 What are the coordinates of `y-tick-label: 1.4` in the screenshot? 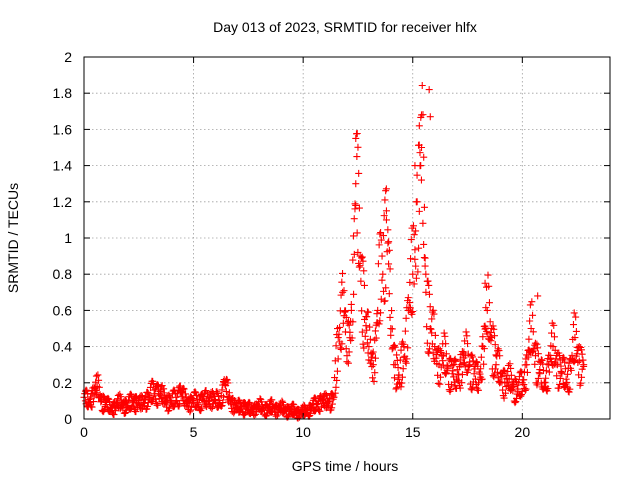 It's located at (63, 166).